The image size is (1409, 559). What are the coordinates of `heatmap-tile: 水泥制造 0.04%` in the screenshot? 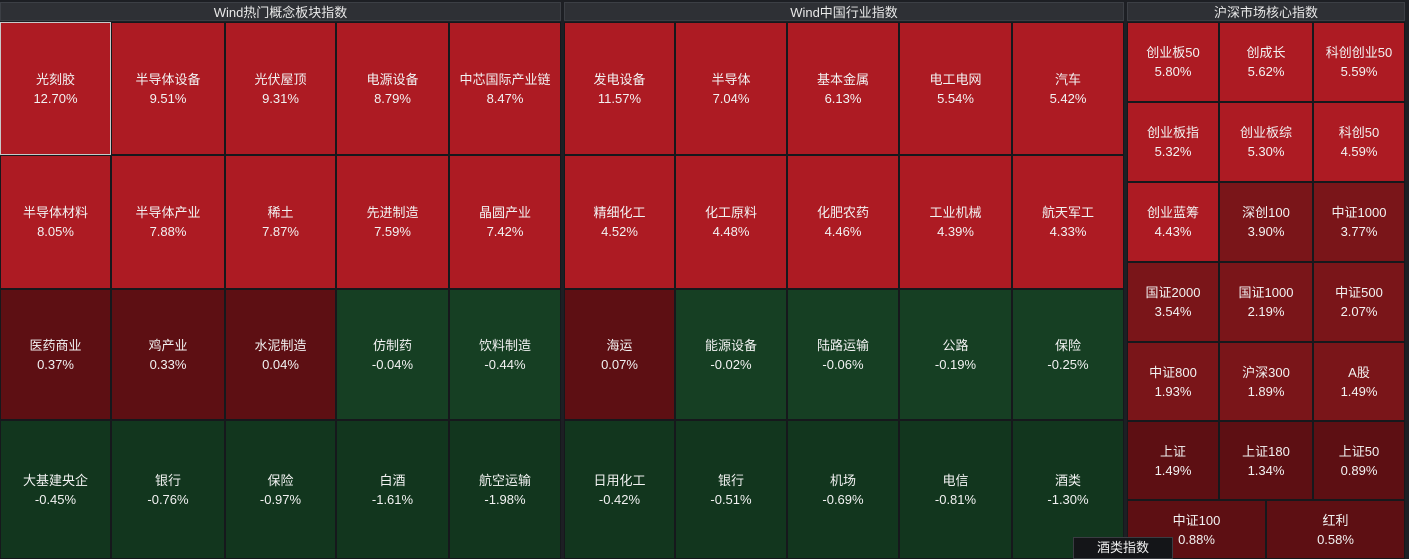 It's located at (280, 354).